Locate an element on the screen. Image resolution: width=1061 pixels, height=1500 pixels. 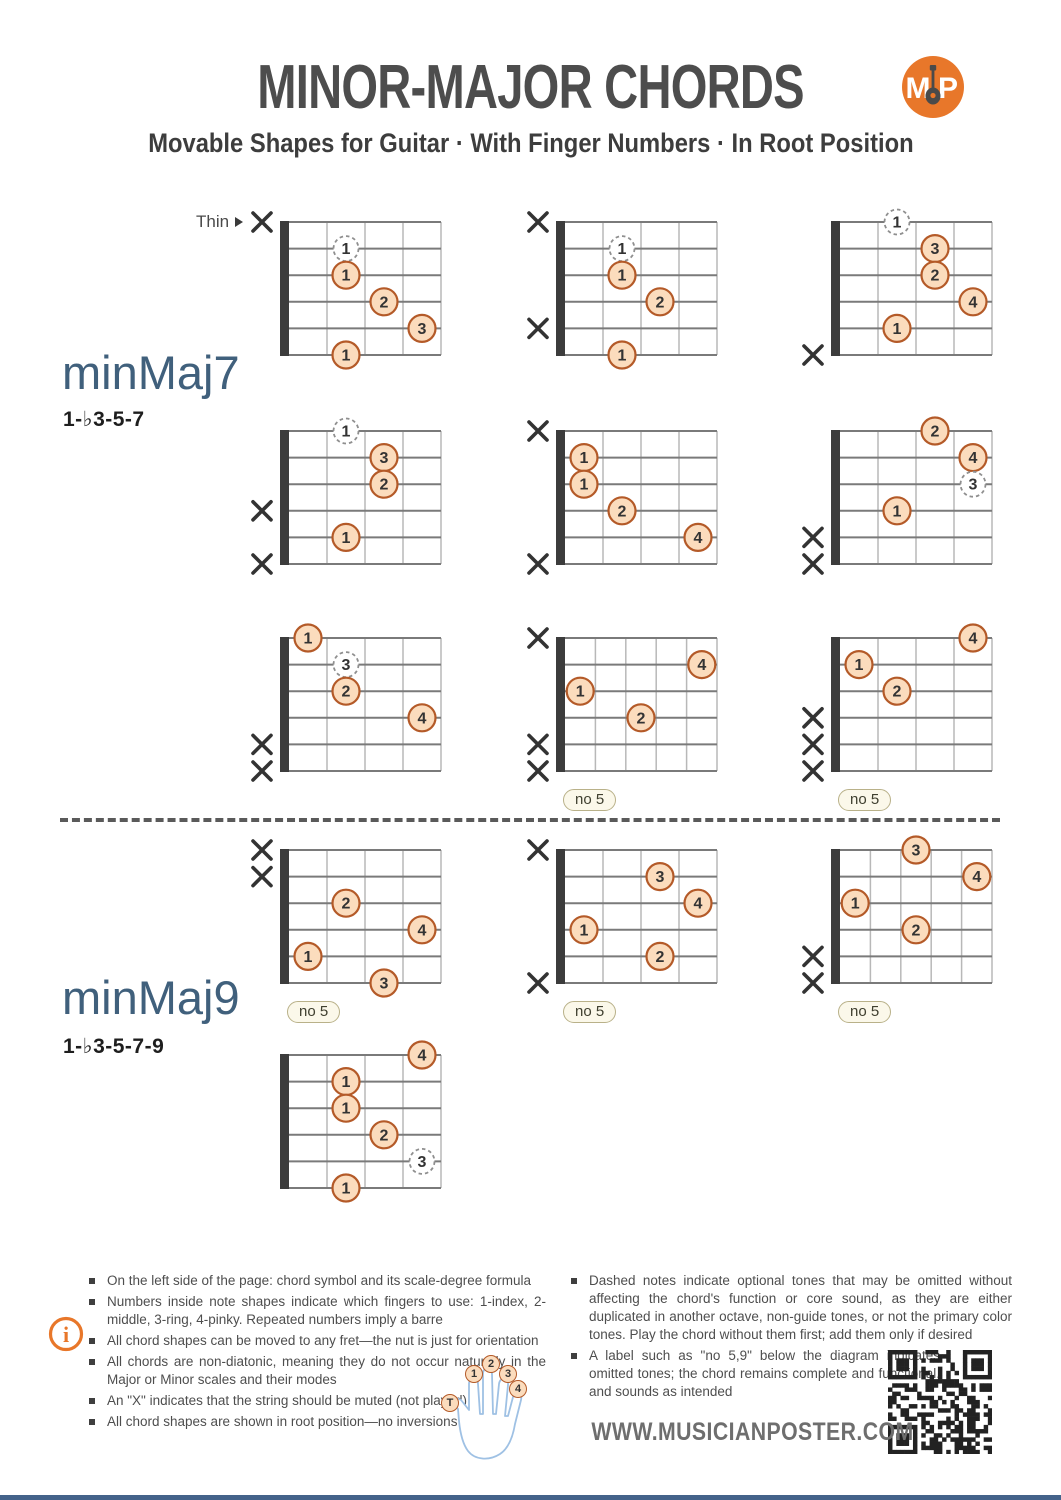
section-title-minmaj7: minMaj7 is located at coordinates (151, 372).